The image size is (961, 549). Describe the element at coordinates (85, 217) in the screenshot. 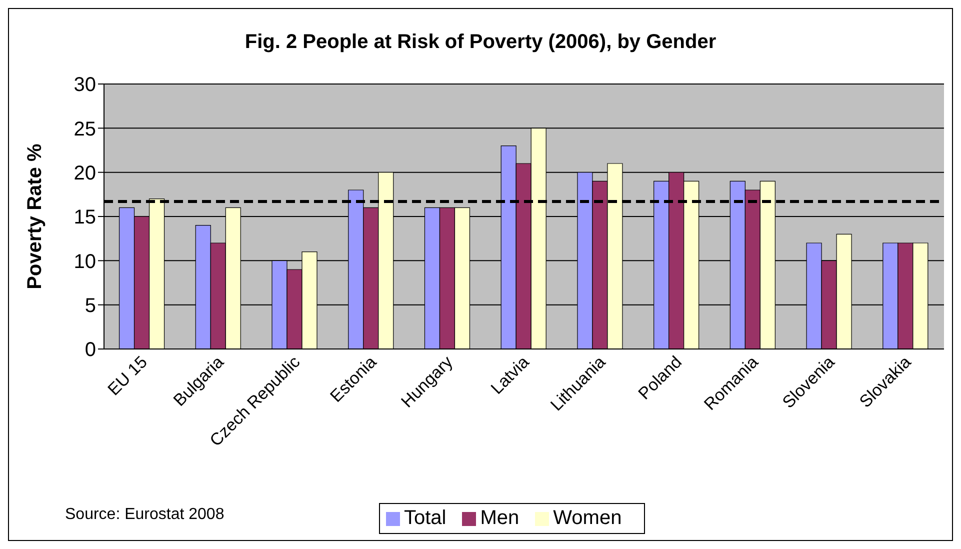

I see `y-tick-label: 15` at that location.